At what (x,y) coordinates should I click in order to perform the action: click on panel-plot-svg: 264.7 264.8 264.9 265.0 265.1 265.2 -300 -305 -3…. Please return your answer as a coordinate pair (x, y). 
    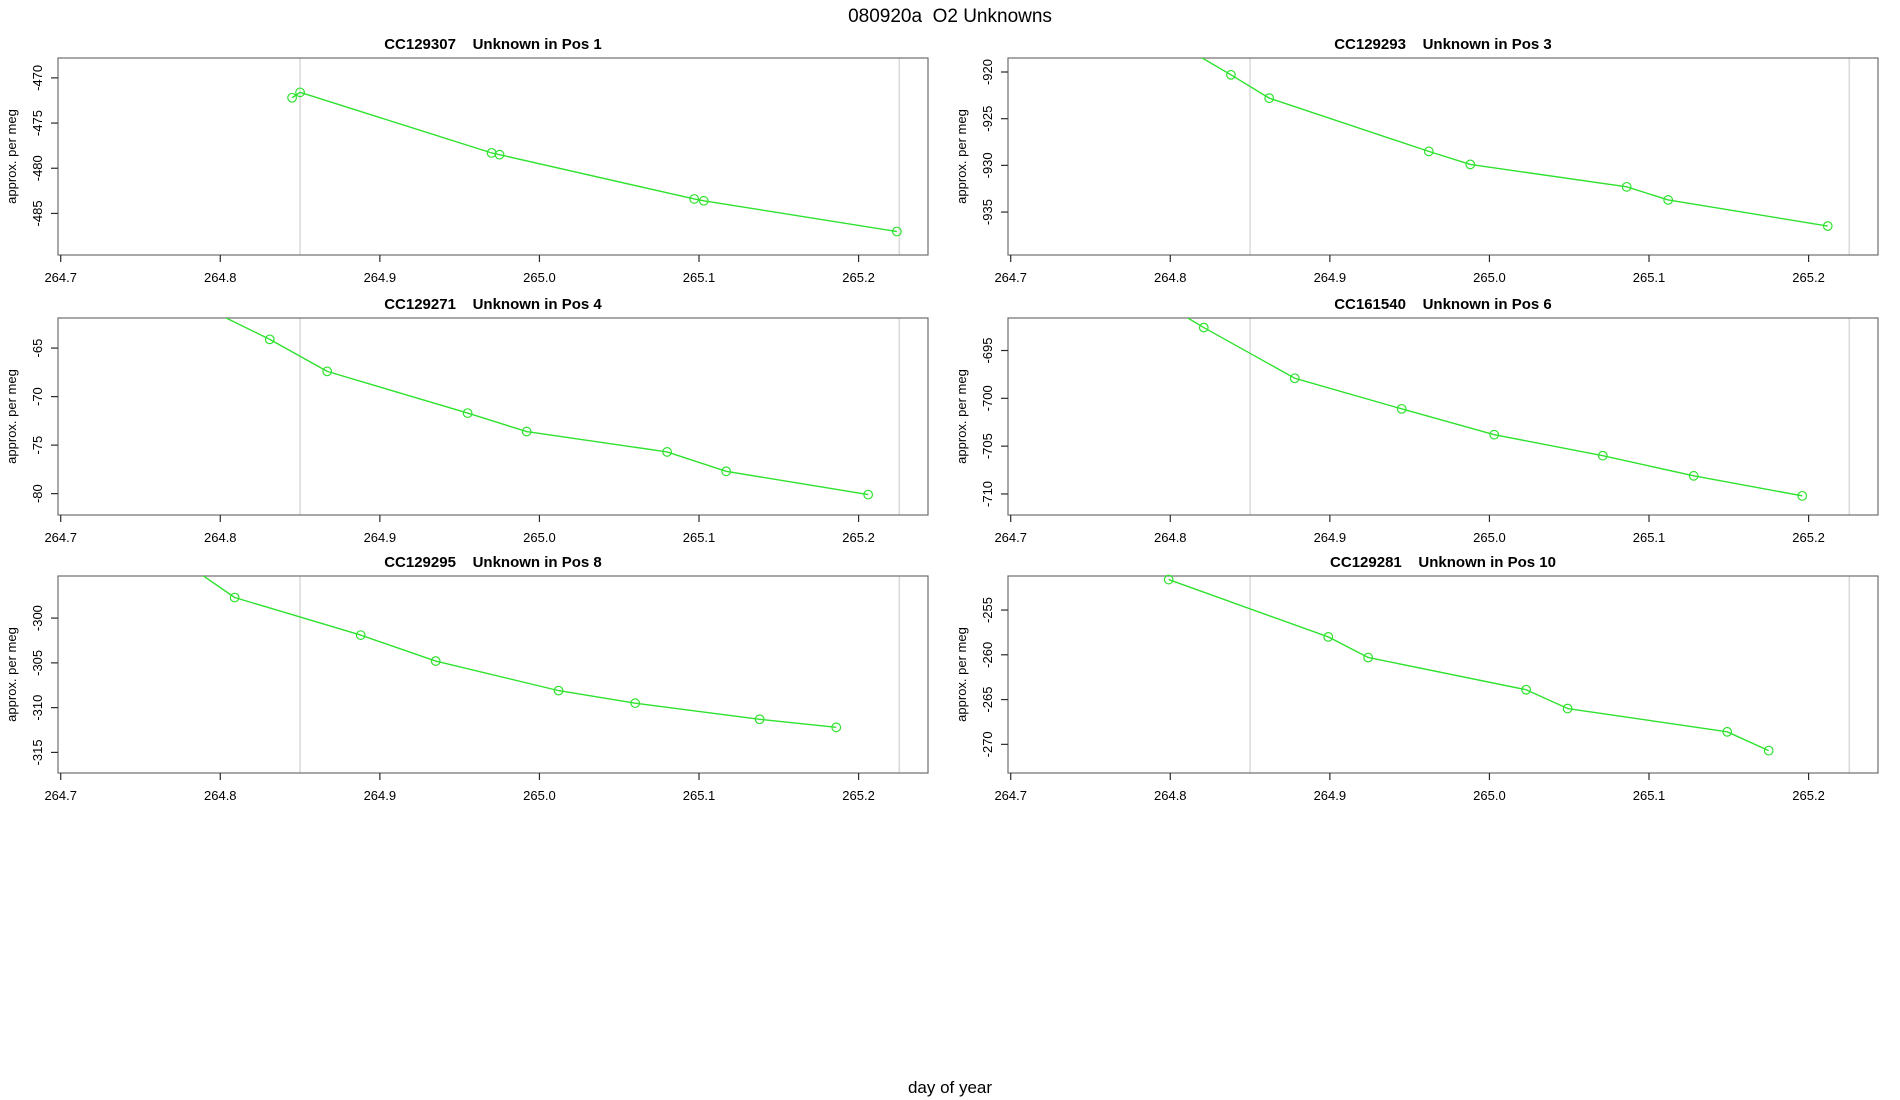
    Looking at the image, I should click on (466, 689).